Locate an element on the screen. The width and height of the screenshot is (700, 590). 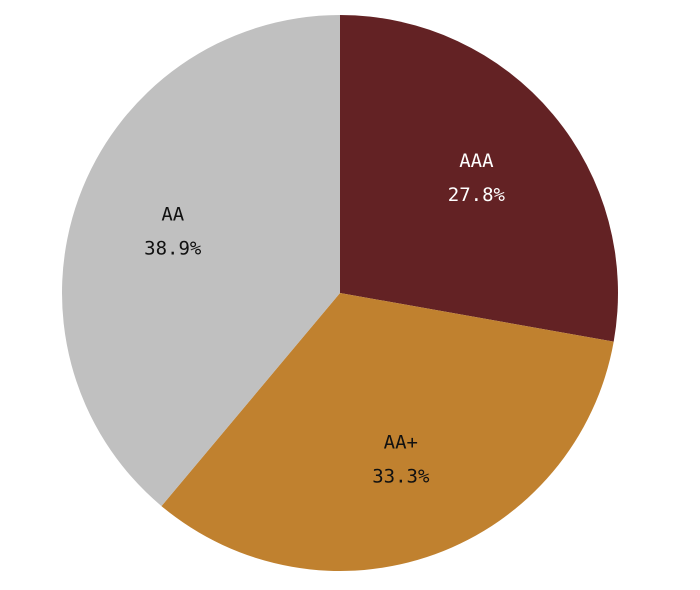
value-label: 33.3% is located at coordinates (401, 477).